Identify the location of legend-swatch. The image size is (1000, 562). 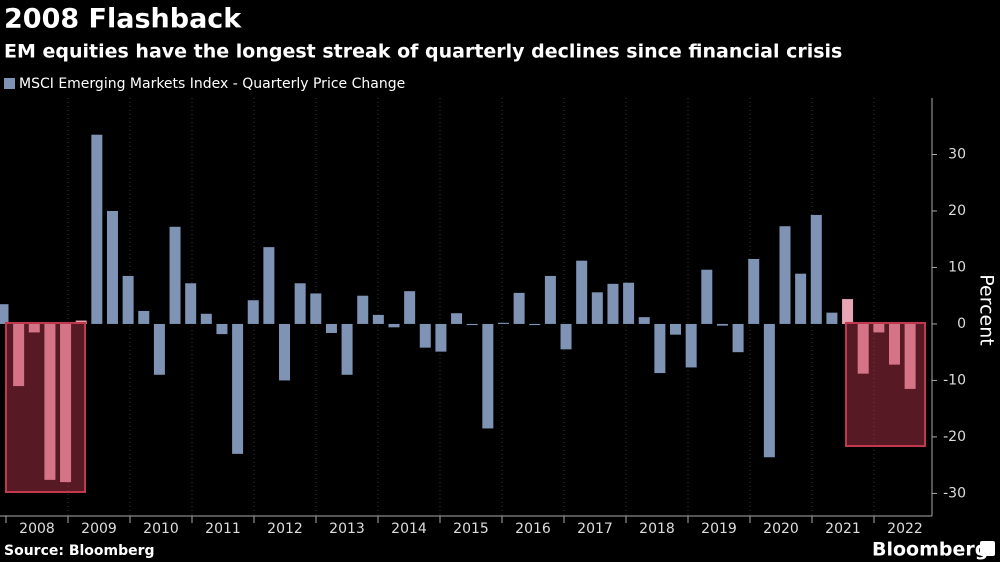
(9, 83).